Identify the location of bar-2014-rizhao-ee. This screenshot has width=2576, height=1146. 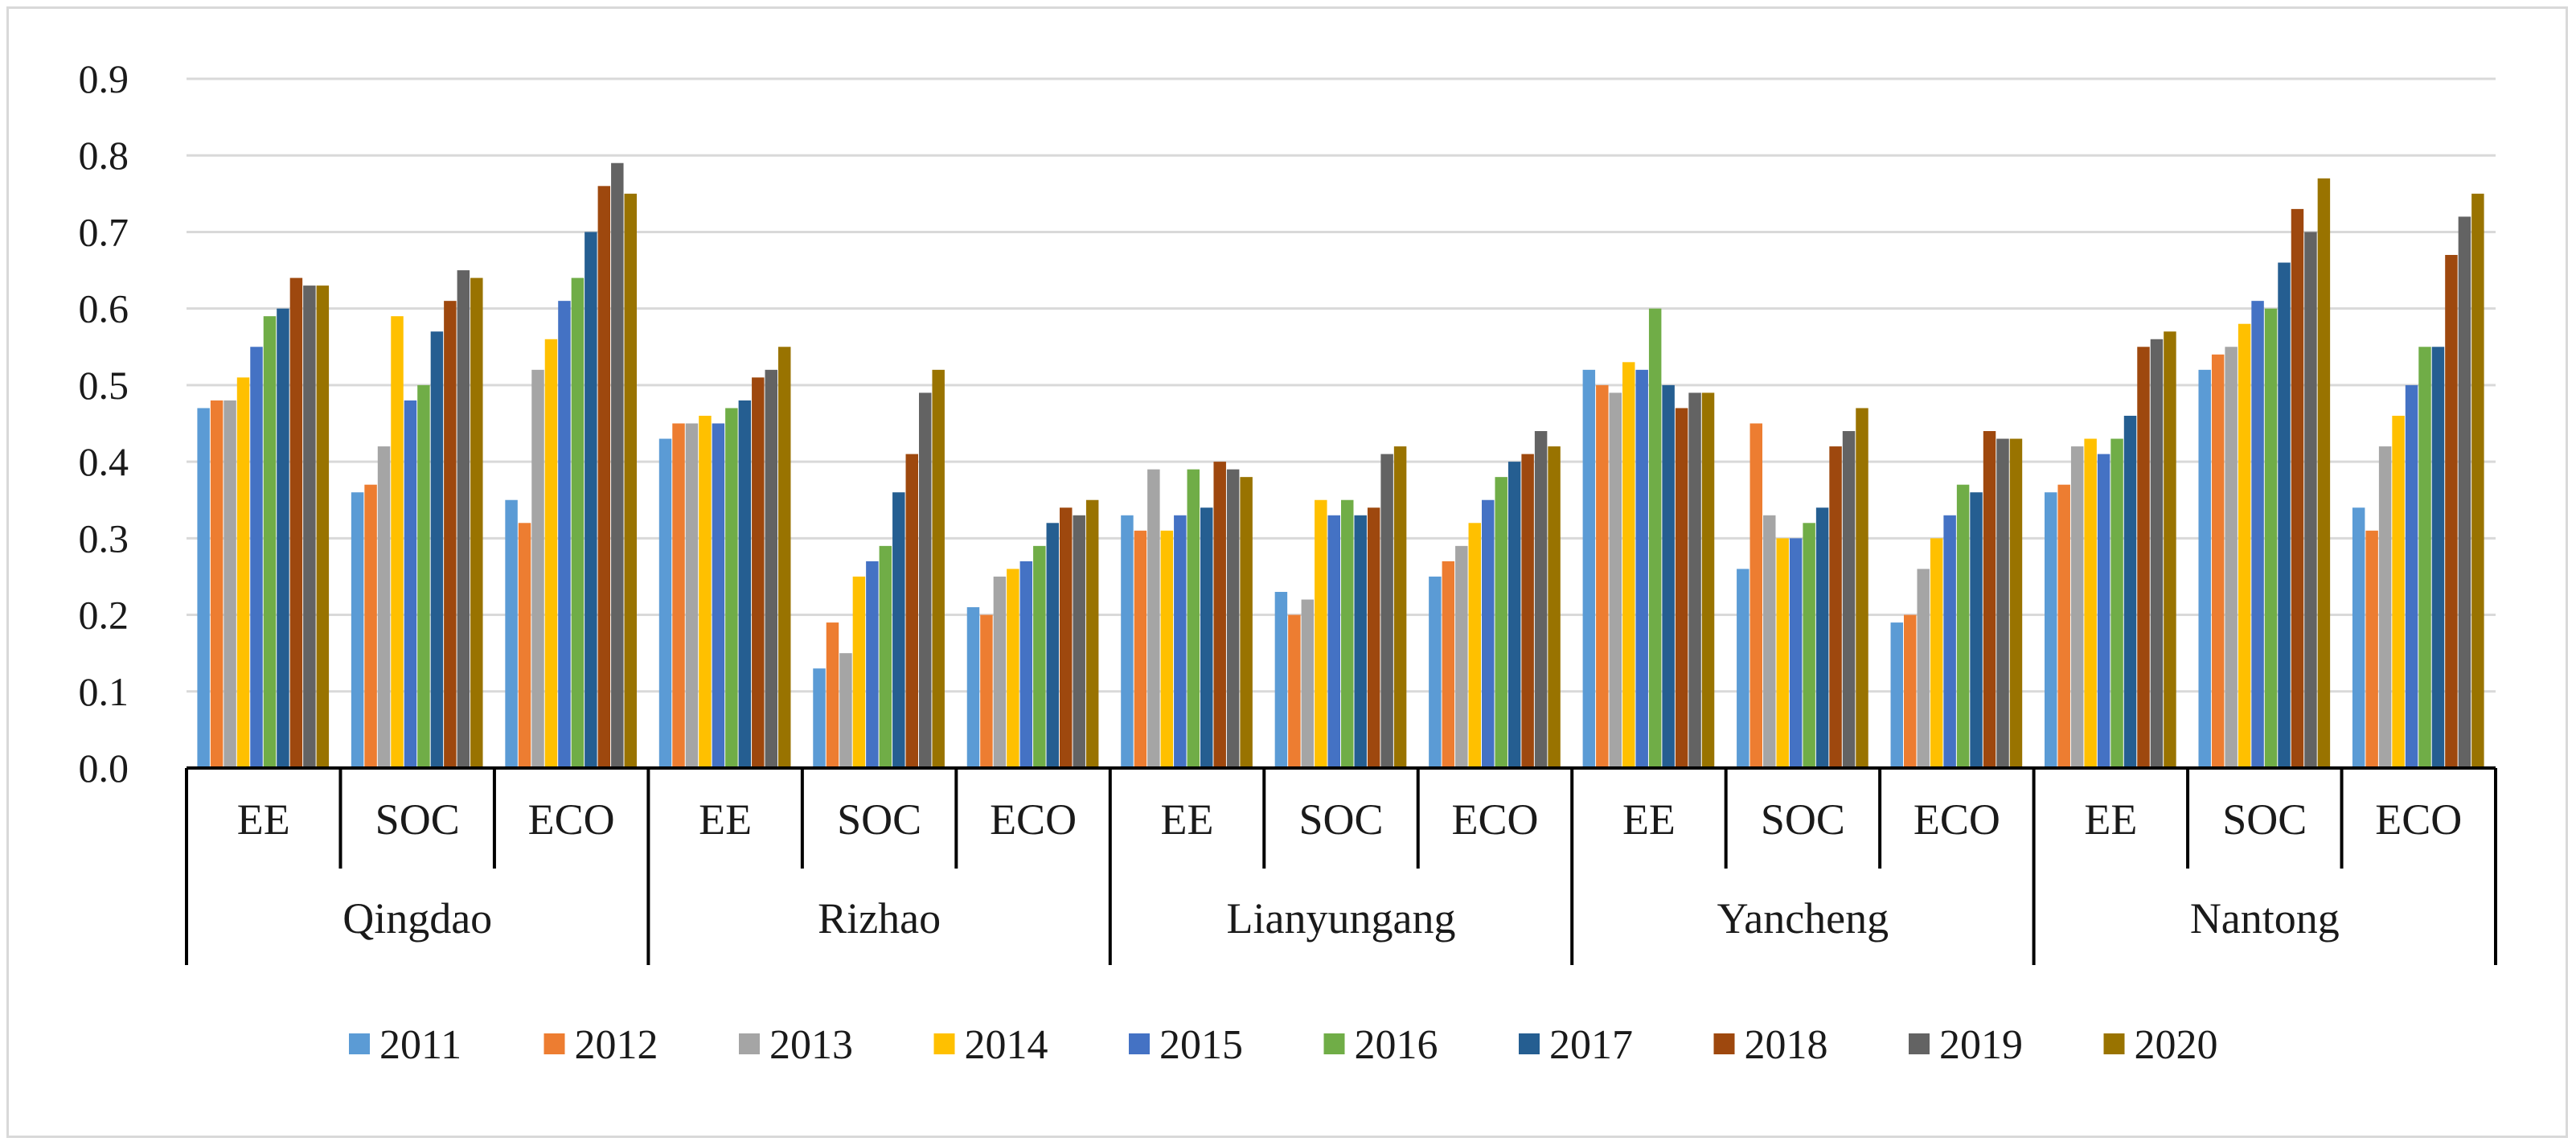
(705, 591).